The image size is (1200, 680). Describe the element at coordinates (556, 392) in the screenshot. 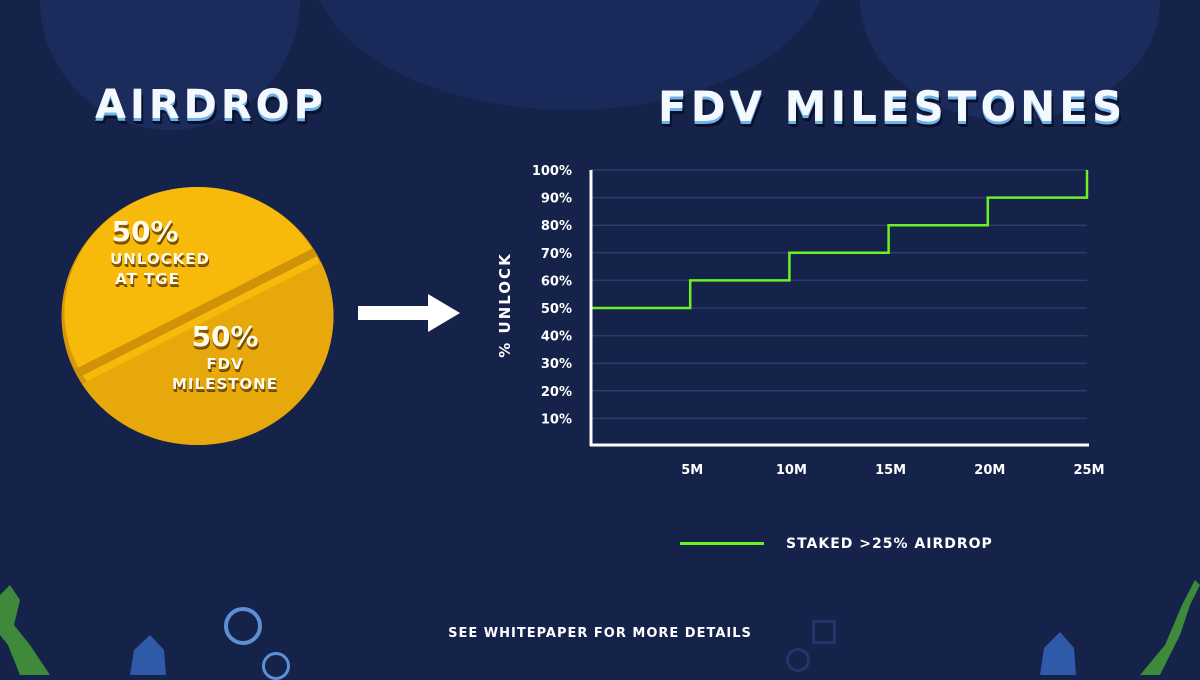

I see `y-tick-label: 20%` at that location.